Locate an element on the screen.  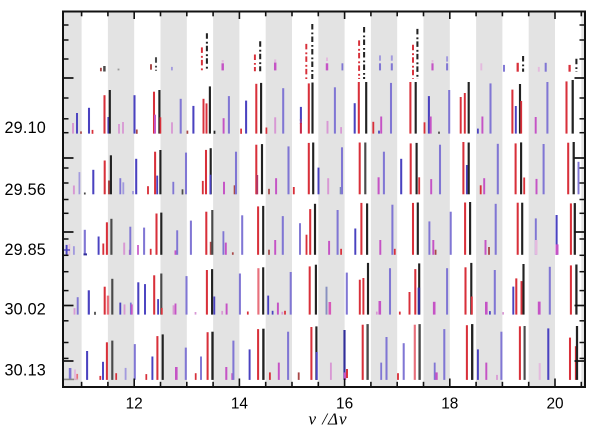
svg-text: 14 is located at coordinates (240, 403).